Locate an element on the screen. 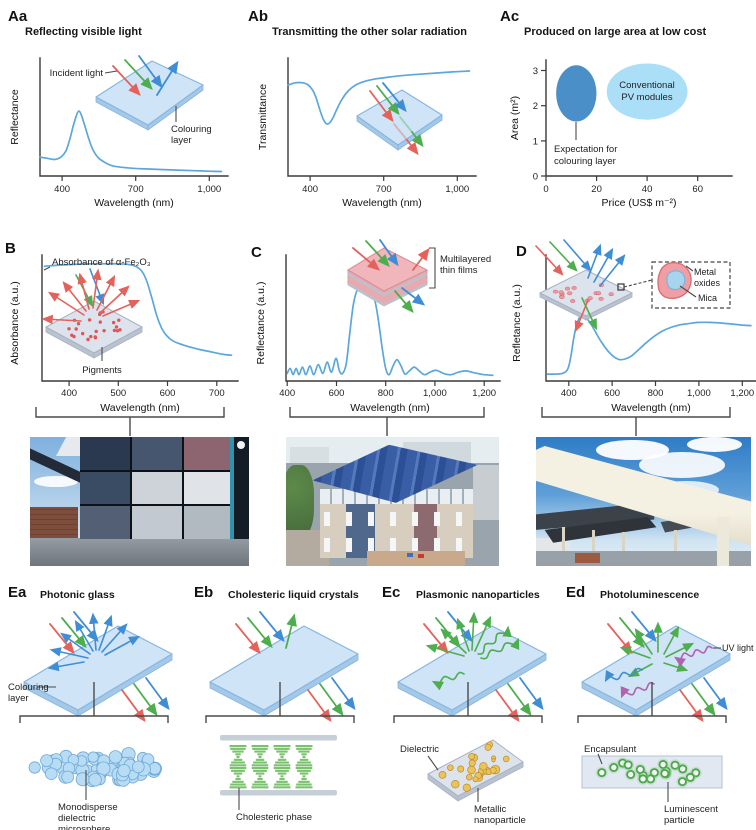  coloured-pv-panels is located at coordinates (157, 488).